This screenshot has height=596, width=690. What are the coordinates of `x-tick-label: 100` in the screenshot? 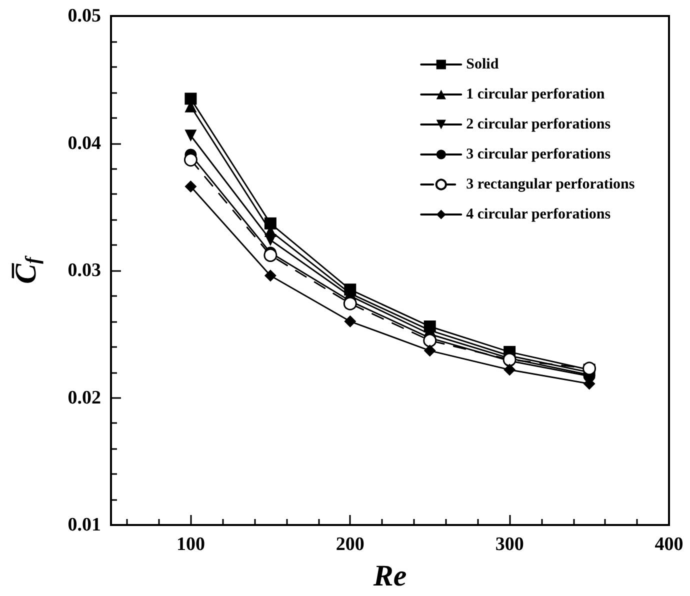 It's located at (190, 544).